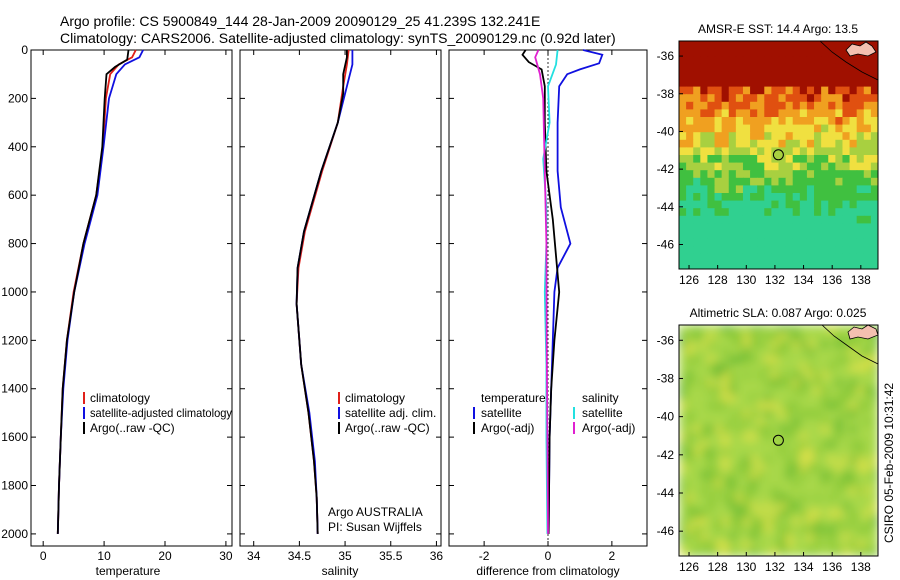  I want to click on sla-lat-tick-label: -42, so click(666, 455).